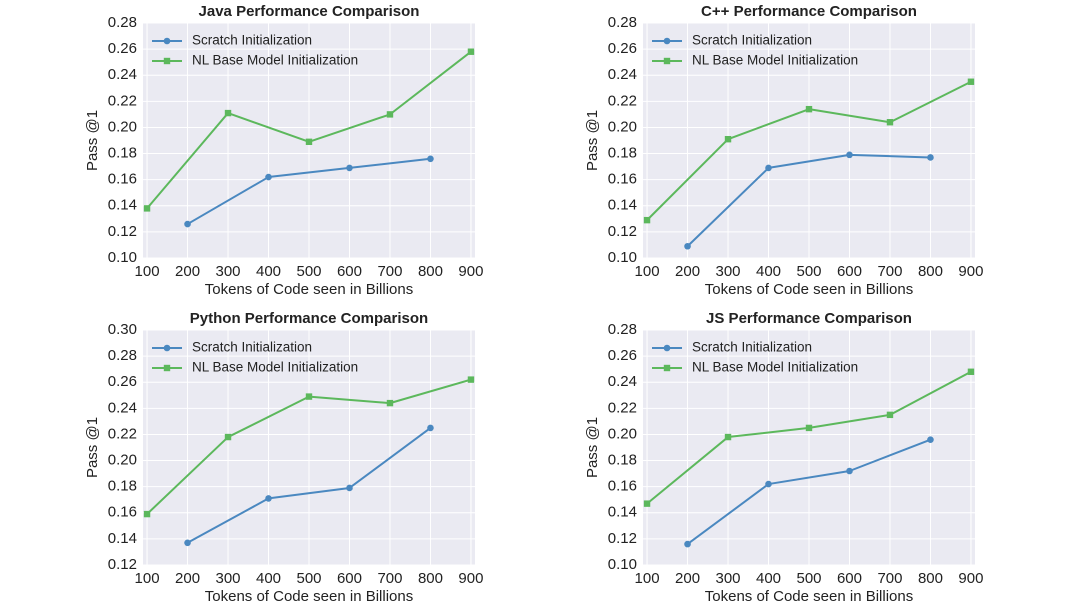  What do you see at coordinates (809, 11) in the screenshot?
I see `chart-title: C++ Performance Comparison` at bounding box center [809, 11].